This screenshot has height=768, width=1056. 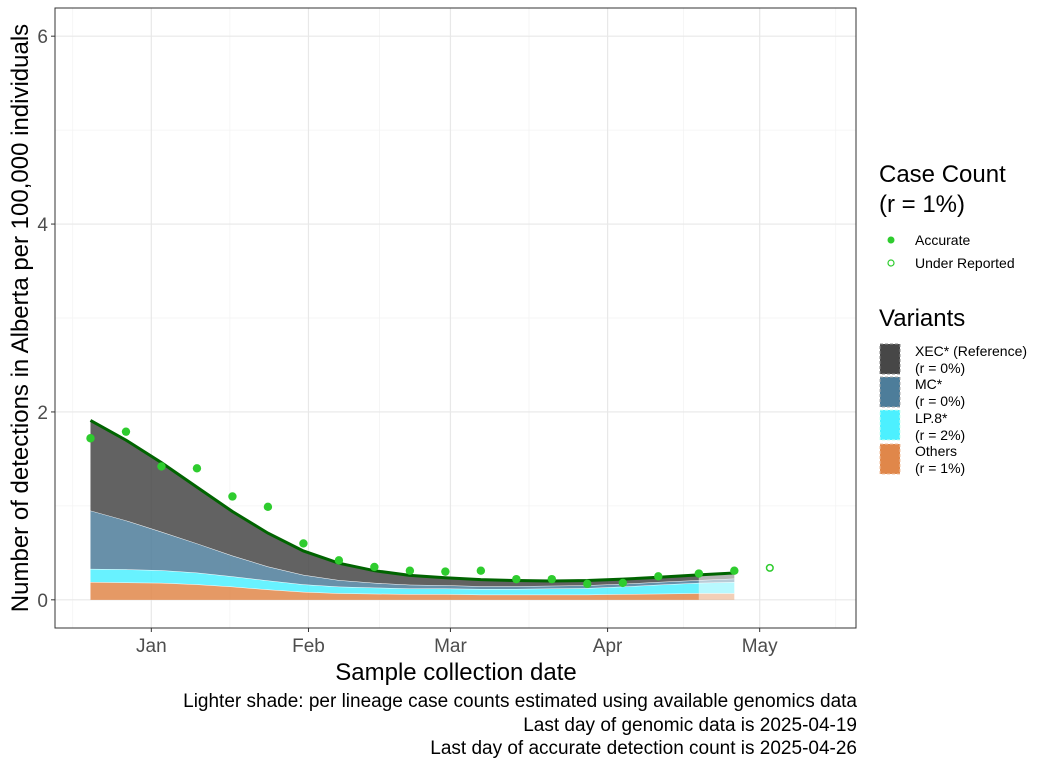 What do you see at coordinates (760, 646) in the screenshot?
I see `x-tick-label: May` at bounding box center [760, 646].